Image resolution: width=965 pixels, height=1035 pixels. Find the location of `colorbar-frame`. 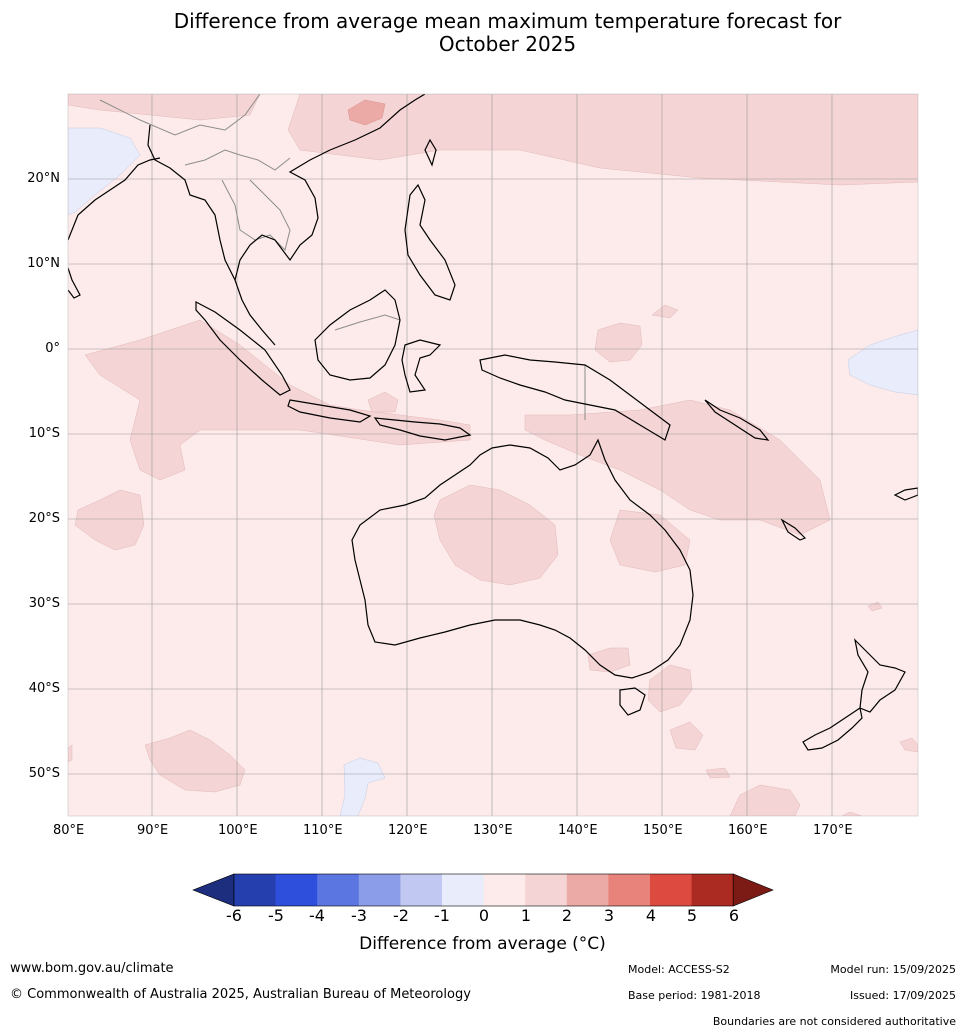

colorbar-frame is located at coordinates (483, 890).